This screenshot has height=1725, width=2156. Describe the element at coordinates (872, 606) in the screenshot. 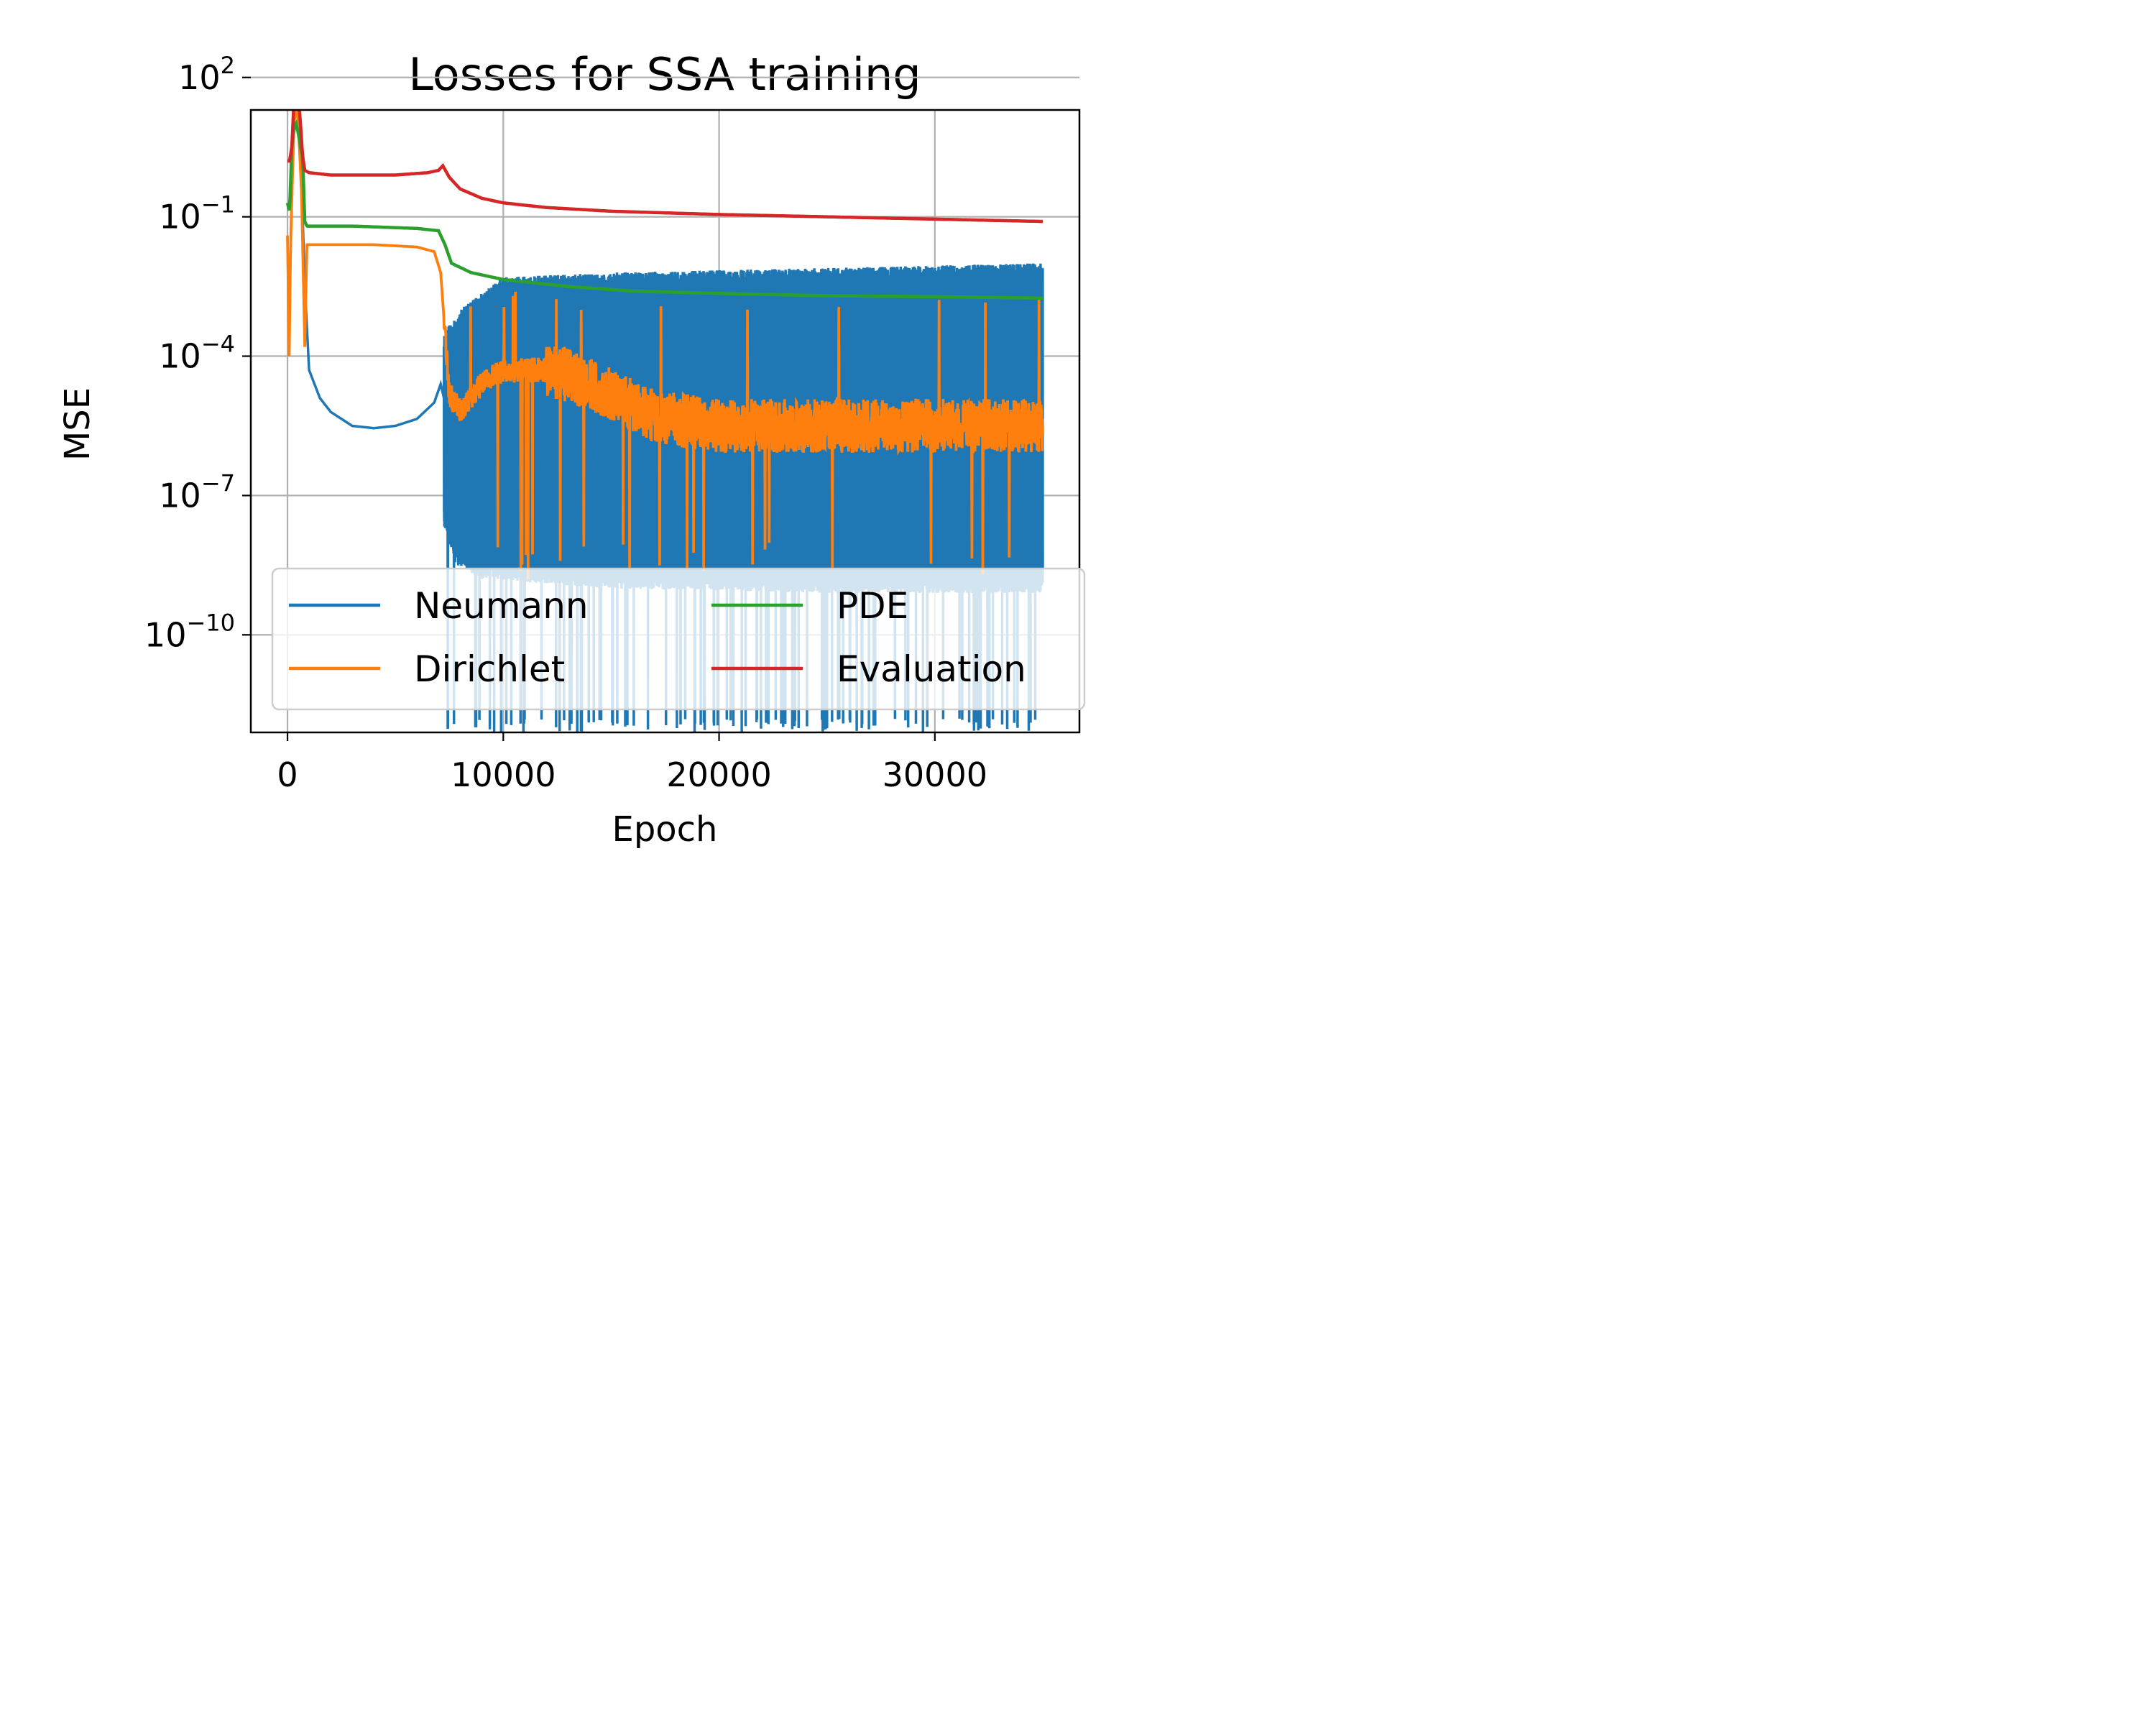

I see `legend-label-pde: PDE` at that location.